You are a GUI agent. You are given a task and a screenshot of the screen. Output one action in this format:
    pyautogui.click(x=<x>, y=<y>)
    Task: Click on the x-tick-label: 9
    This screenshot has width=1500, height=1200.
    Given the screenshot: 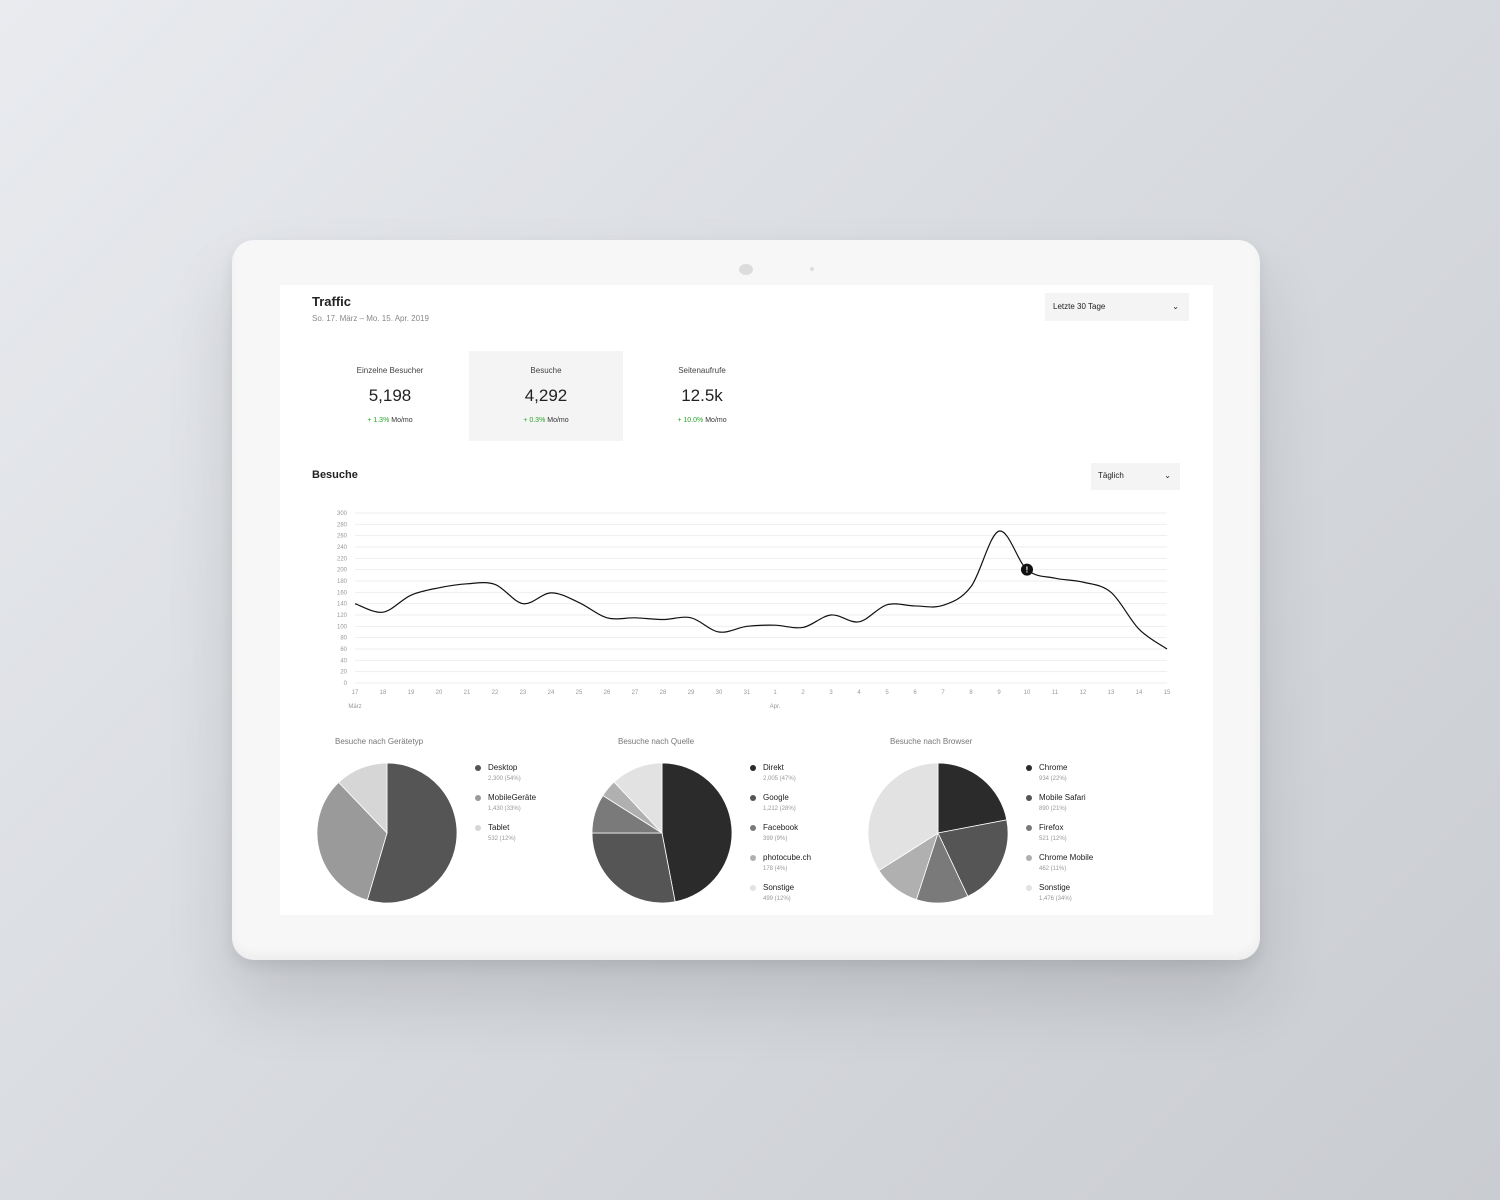 What is the action you would take?
    pyautogui.click(x=999, y=693)
    